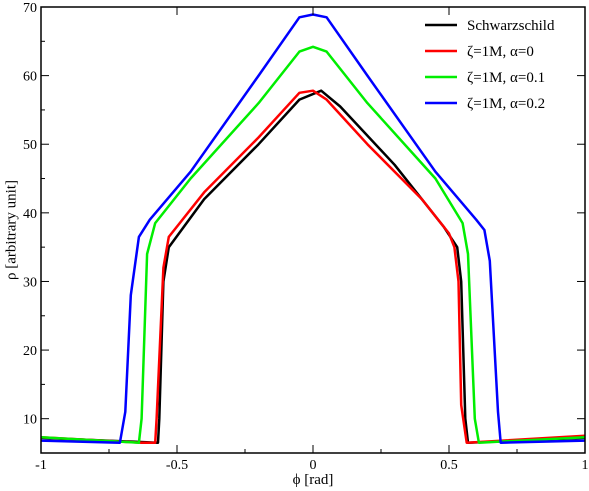 This screenshot has width=589, height=491. I want to click on y-tick-label: 30, so click(30, 282).